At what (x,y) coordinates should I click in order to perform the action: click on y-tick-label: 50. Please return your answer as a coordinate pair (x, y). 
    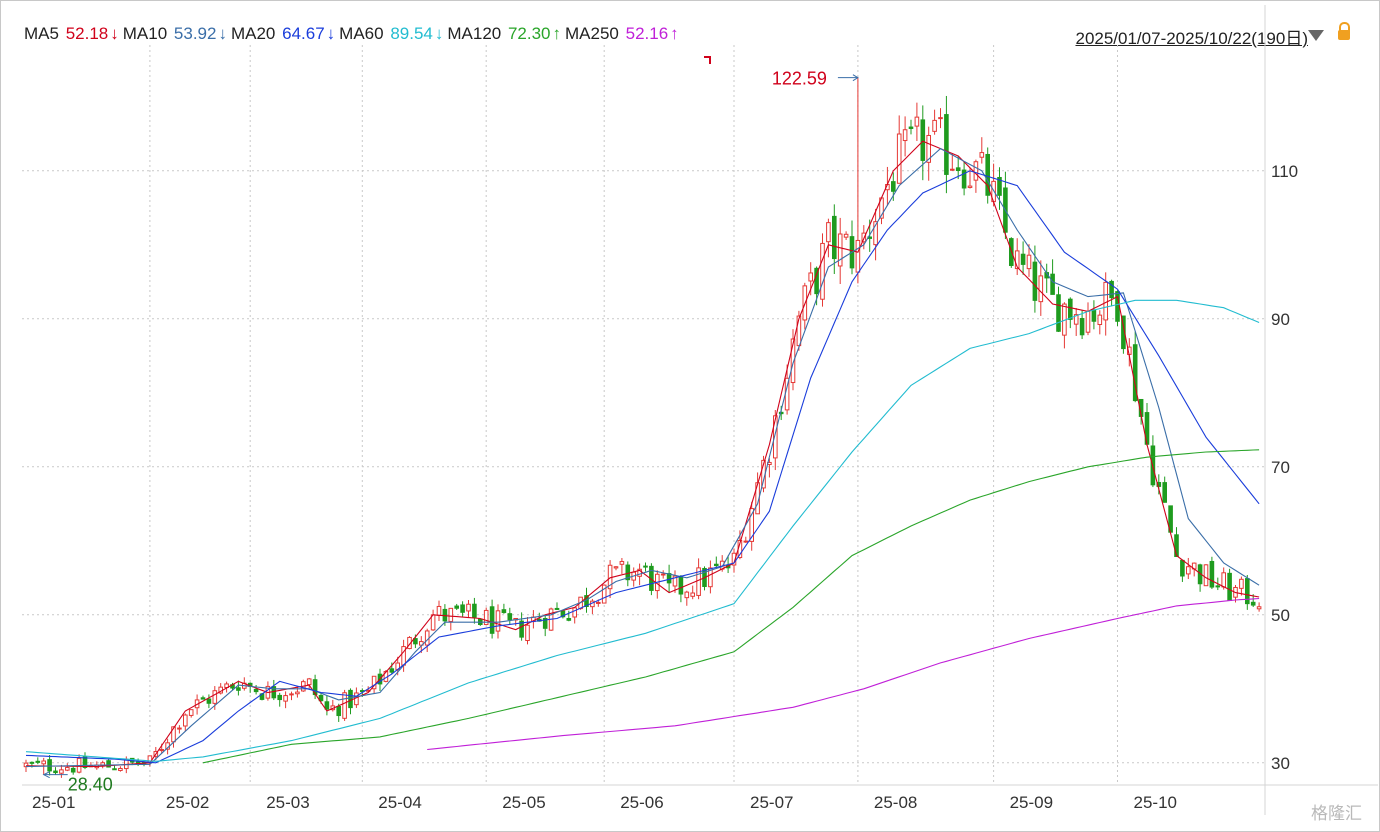
    Looking at the image, I should click on (1280, 615).